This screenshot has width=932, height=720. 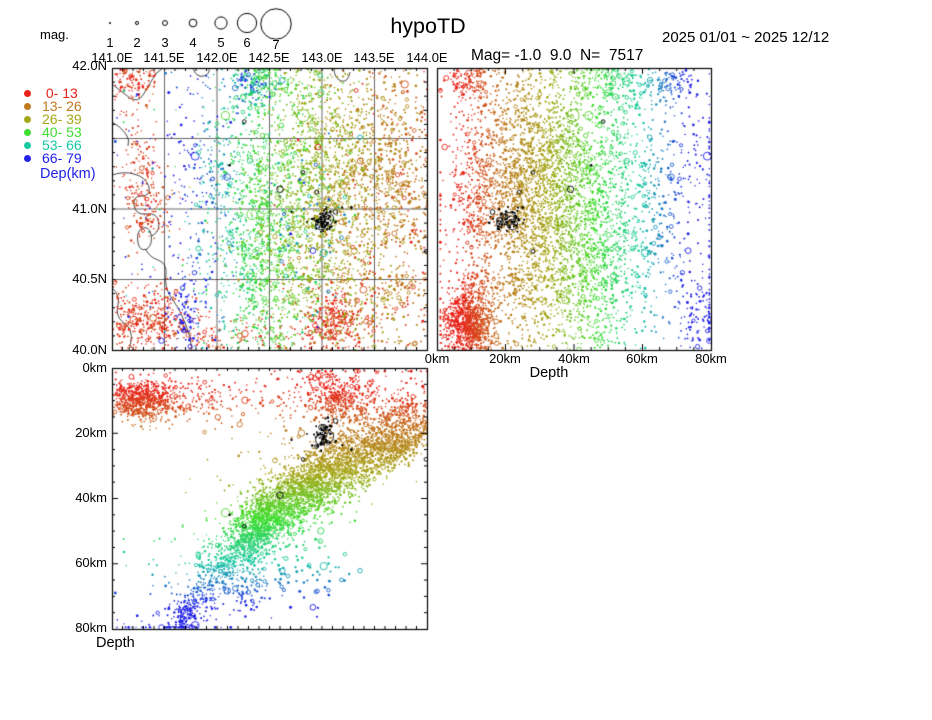 What do you see at coordinates (746, 37) in the screenshot?
I see `date-range: 2025 01/01 ~ 2025 12/12` at bounding box center [746, 37].